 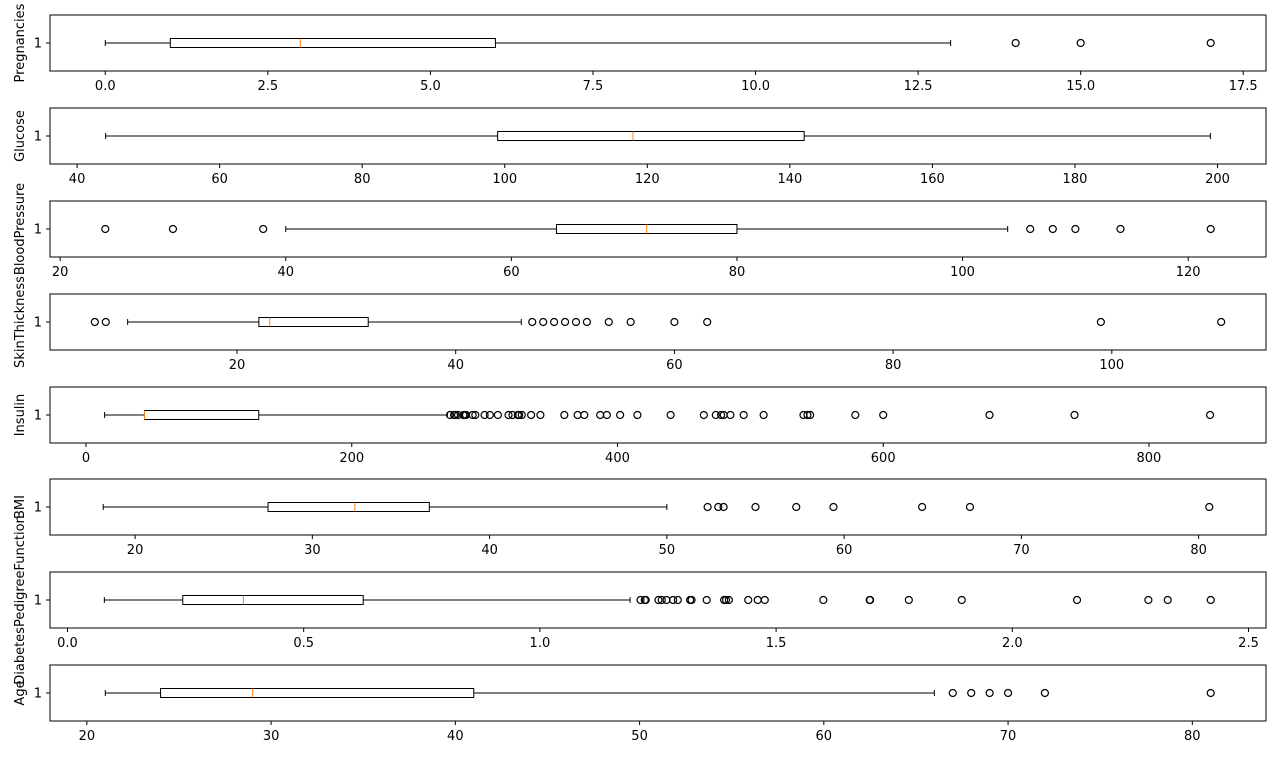 I want to click on x-tick-label: 800, so click(x=1149, y=458).